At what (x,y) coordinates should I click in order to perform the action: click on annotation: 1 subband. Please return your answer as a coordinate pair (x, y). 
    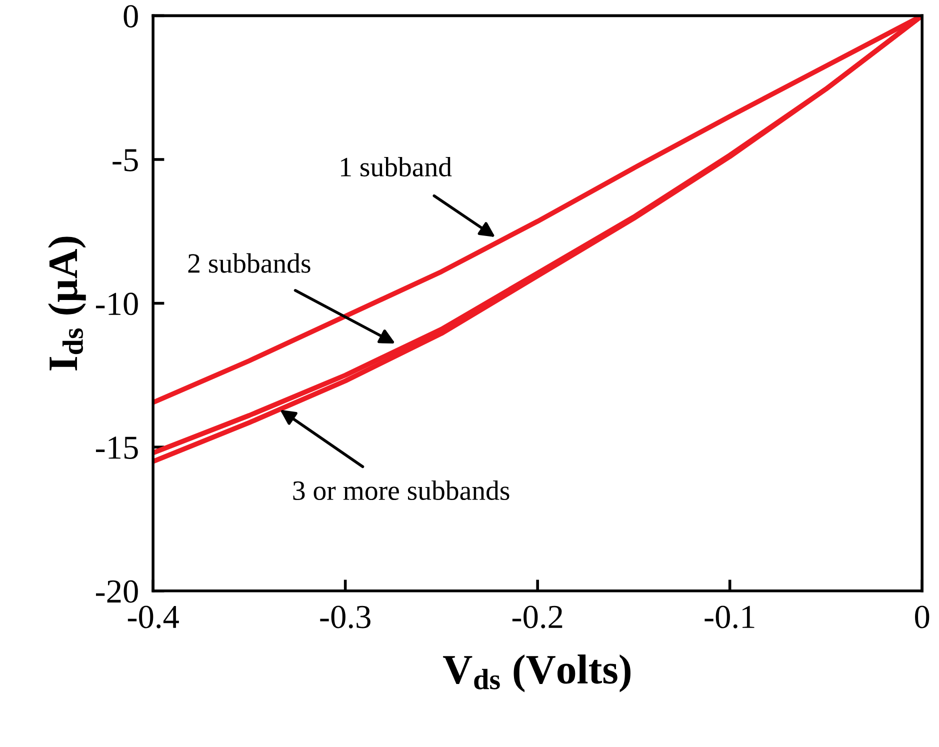
    Looking at the image, I should click on (396, 166).